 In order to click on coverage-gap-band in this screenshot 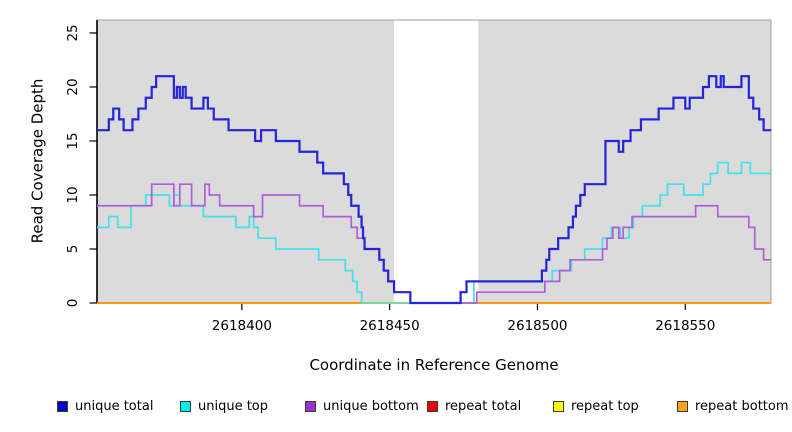, I will do `click(436, 161)`.